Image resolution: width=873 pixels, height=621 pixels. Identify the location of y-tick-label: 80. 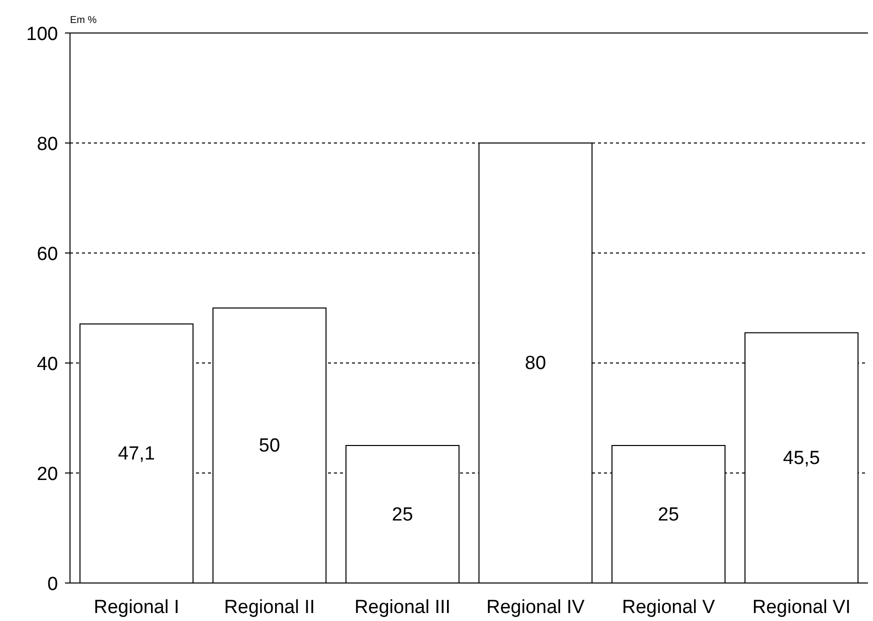
(47, 144).